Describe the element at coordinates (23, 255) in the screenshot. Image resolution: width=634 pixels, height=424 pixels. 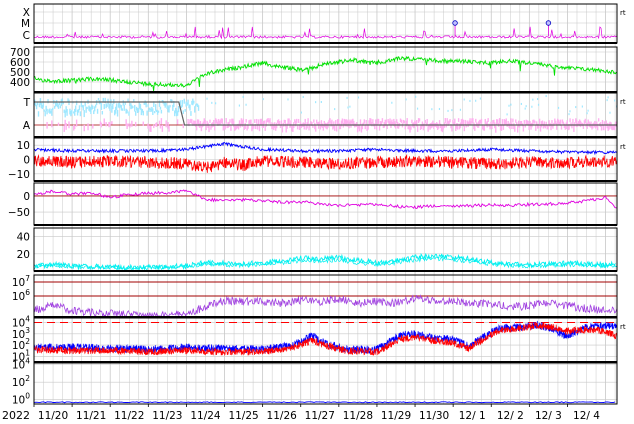
I see `y-tick-label: 20` at that location.